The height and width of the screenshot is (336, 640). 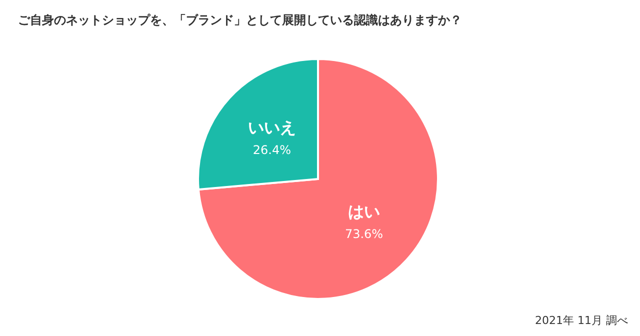 What do you see at coordinates (364, 234) in the screenshot?
I see `data-label: 73.6%` at bounding box center [364, 234].